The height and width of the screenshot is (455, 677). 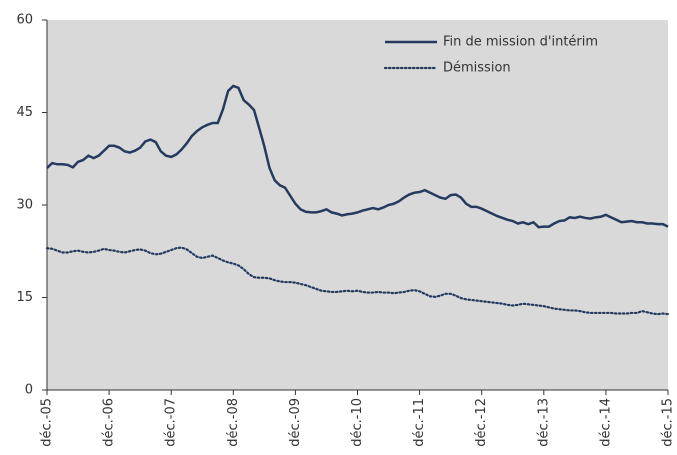 I want to click on x-tick-label: déc.-13, so click(x=543, y=422).